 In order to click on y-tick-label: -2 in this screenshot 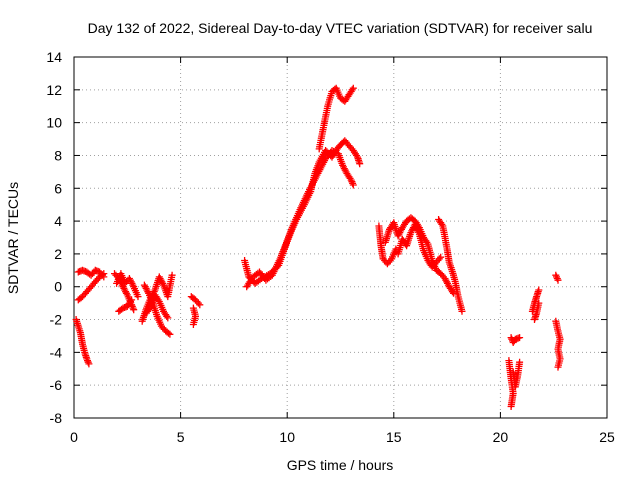, I will do `click(56, 320)`.